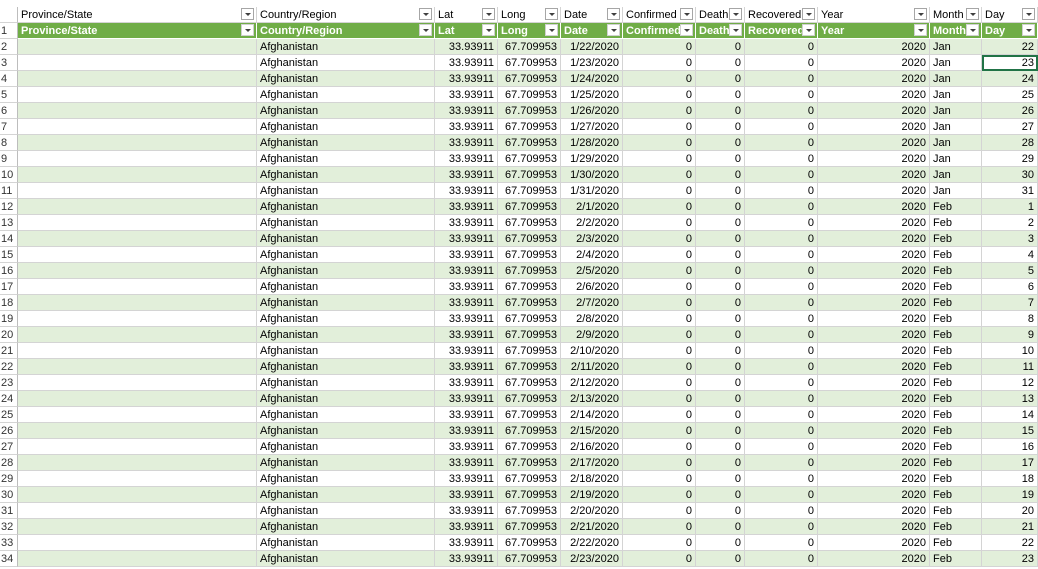 This screenshot has width=1038, height=569. What do you see at coordinates (9, 303) in the screenshot?
I see `row-number: 18` at bounding box center [9, 303].